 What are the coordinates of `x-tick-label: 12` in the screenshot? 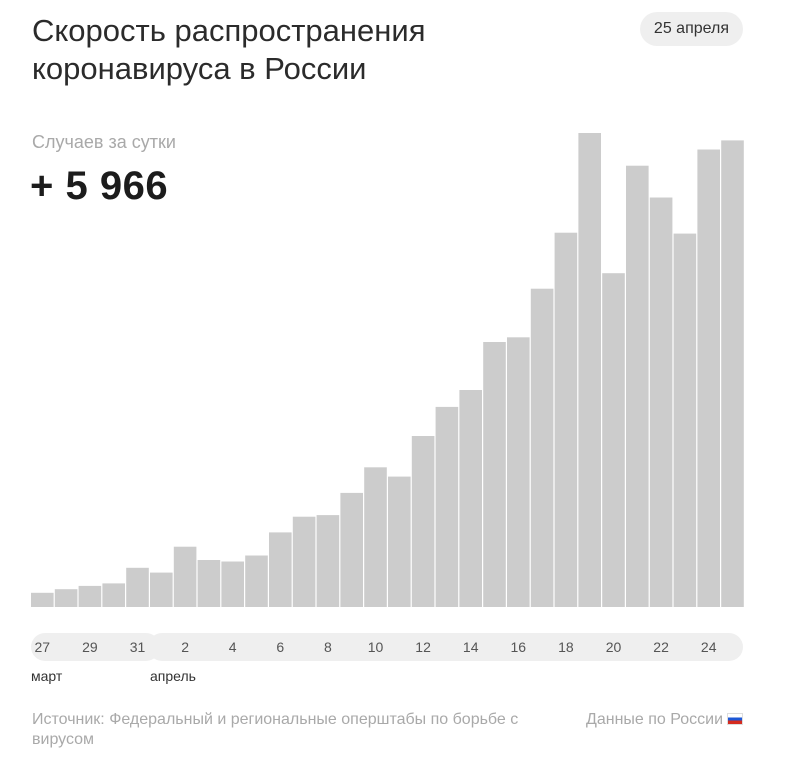 It's located at (423, 647).